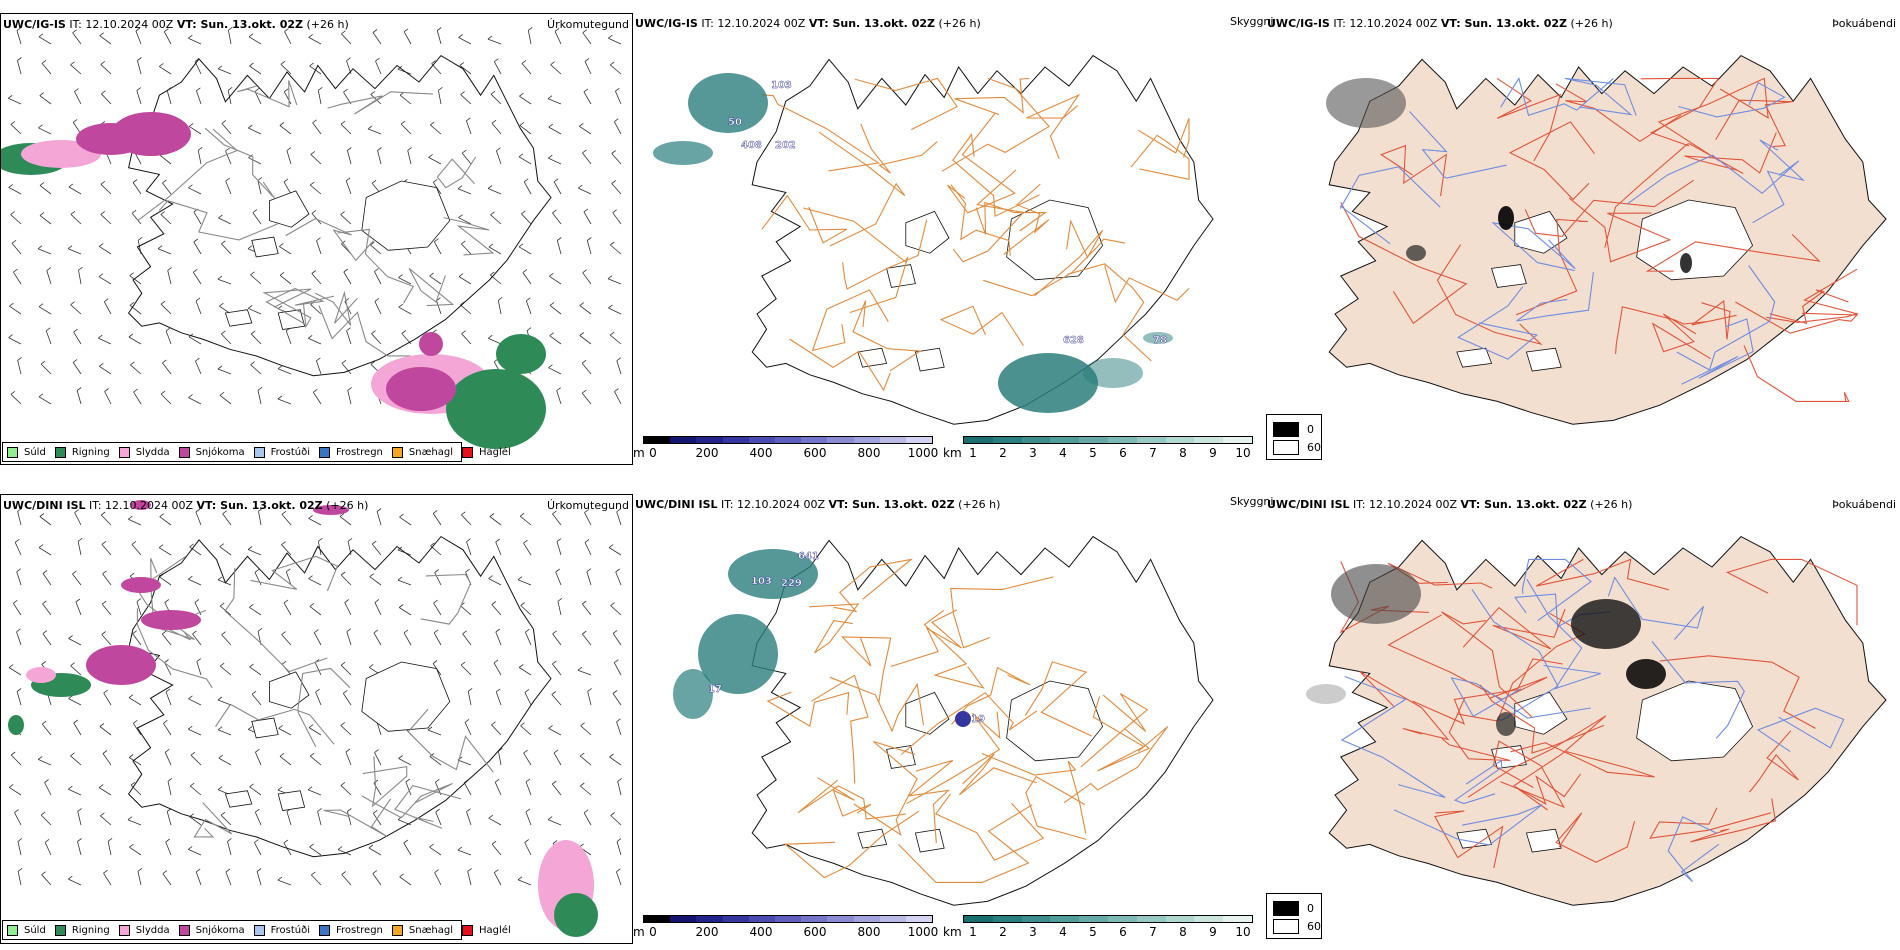  What do you see at coordinates (397, 452) in the screenshot?
I see `legend-swatch` at bounding box center [397, 452].